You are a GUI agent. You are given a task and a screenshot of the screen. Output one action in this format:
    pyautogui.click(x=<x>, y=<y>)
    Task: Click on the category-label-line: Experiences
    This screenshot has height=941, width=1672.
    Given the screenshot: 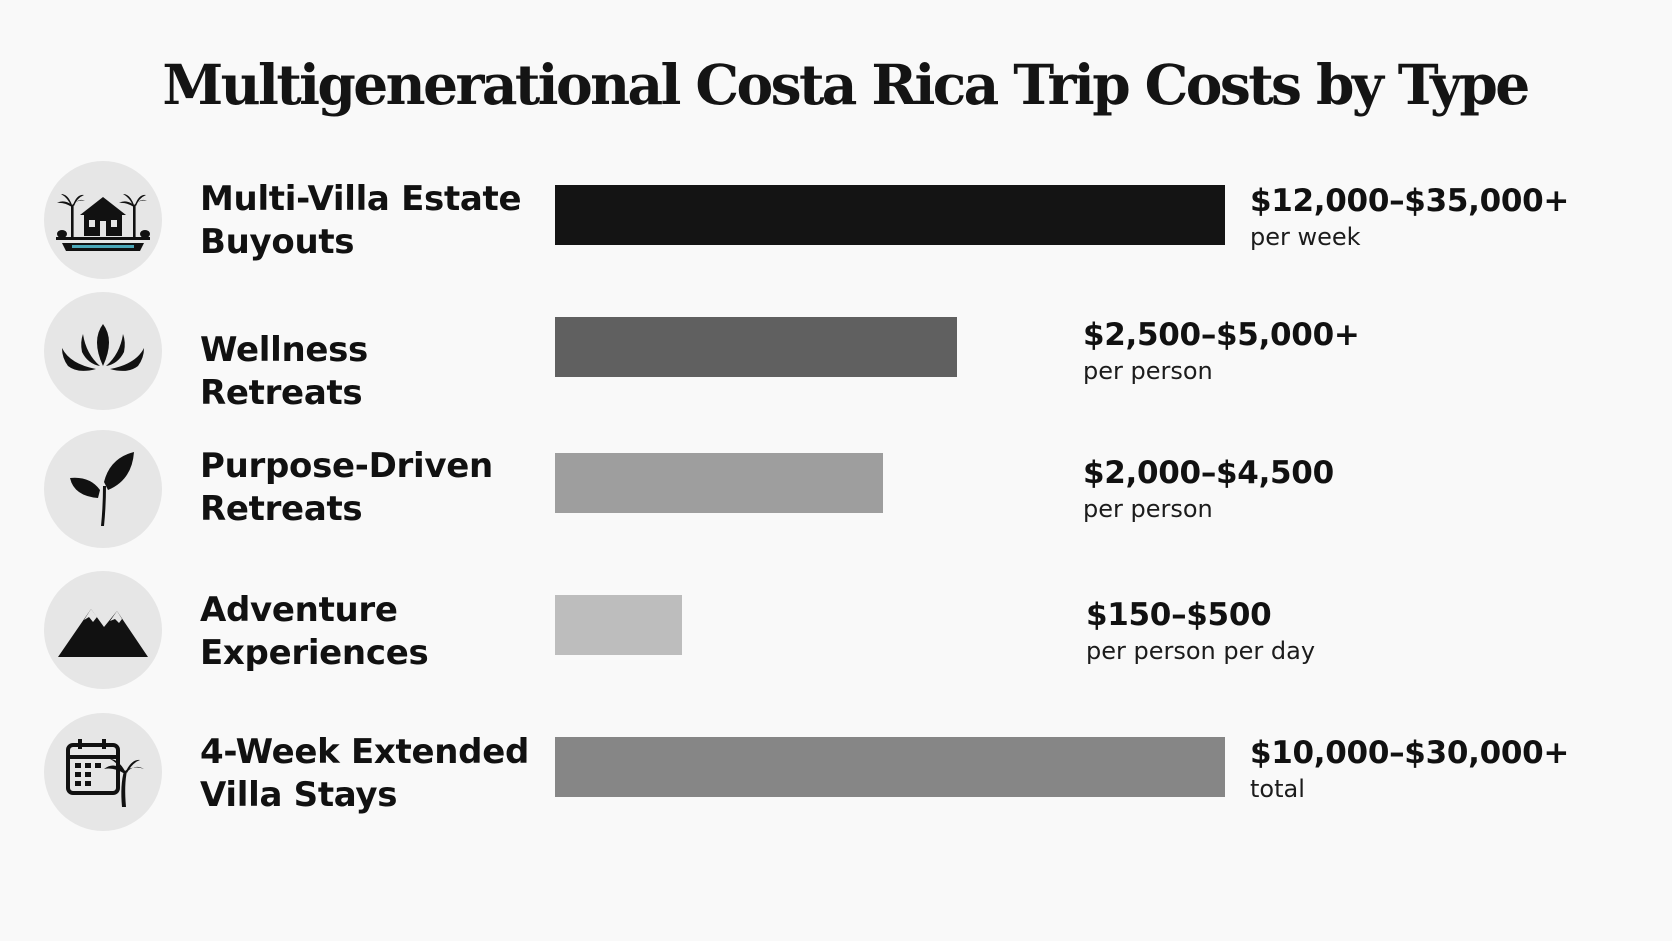 What is the action you would take?
    pyautogui.click(x=314, y=653)
    